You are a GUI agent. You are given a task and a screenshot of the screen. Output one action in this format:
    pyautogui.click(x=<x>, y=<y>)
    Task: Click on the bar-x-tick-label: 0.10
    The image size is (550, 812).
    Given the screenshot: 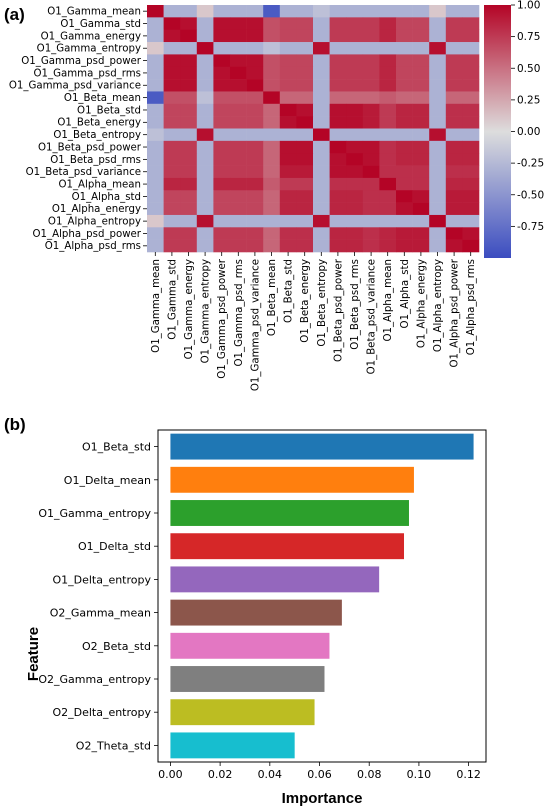 What is the action you would take?
    pyautogui.click(x=419, y=774)
    